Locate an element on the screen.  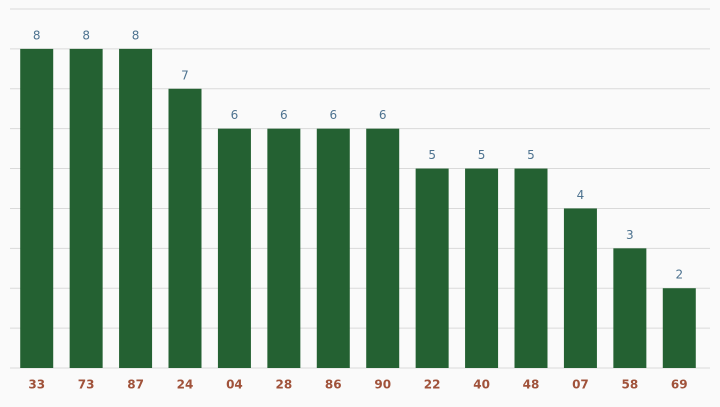
value-label: 3 is located at coordinates (630, 235).